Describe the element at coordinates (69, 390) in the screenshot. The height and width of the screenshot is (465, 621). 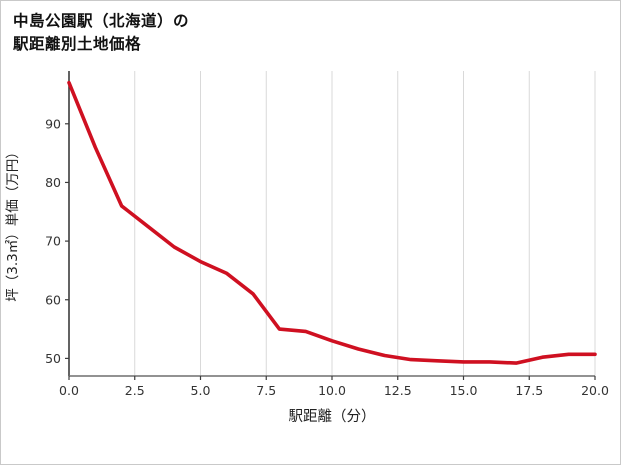
I see `x-tick-label: 0.0` at that location.